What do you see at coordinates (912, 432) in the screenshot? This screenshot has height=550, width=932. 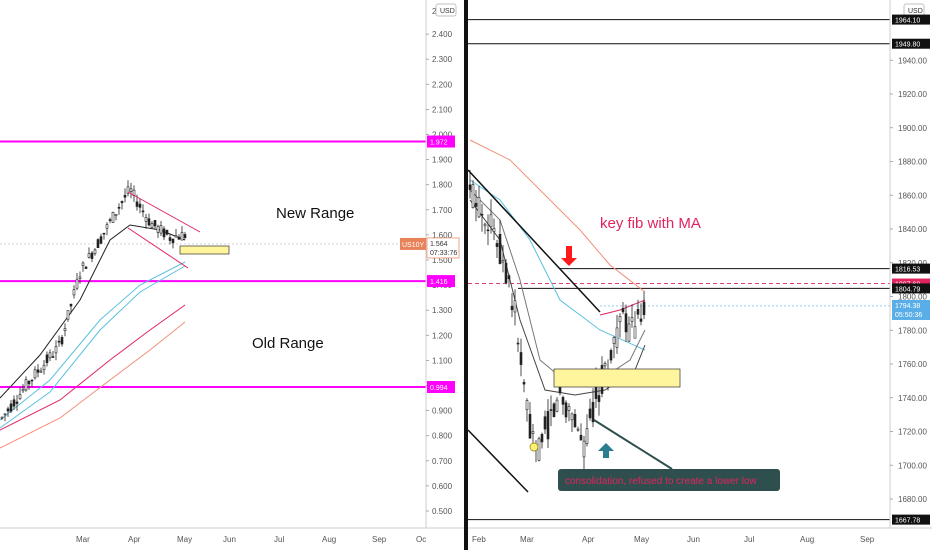 I see `right-y-tick-label: 1720.00` at bounding box center [912, 432].